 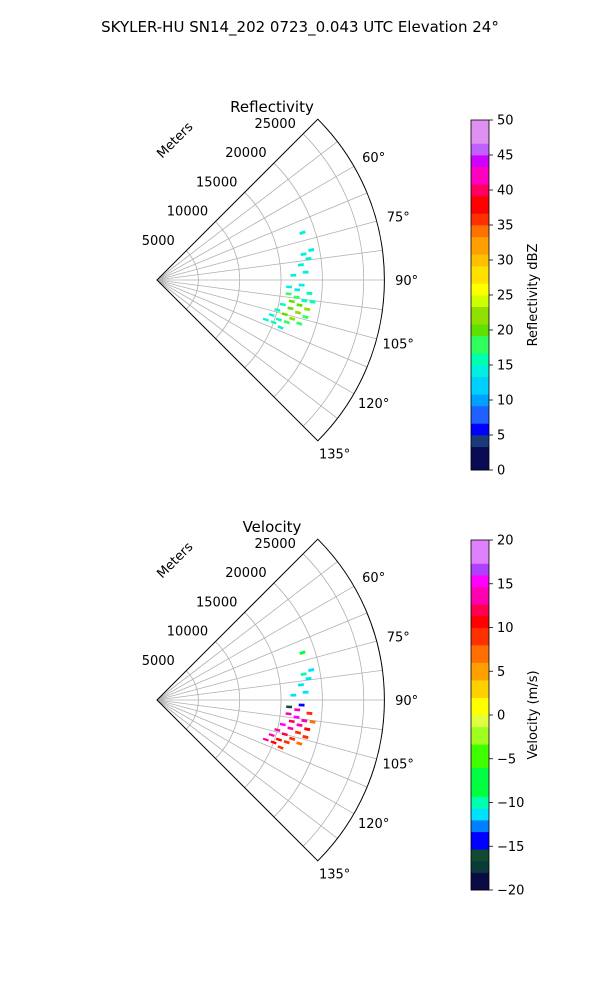 What do you see at coordinates (245, 153) in the screenshot?
I see `radial-tick-label: 20000` at bounding box center [245, 153].